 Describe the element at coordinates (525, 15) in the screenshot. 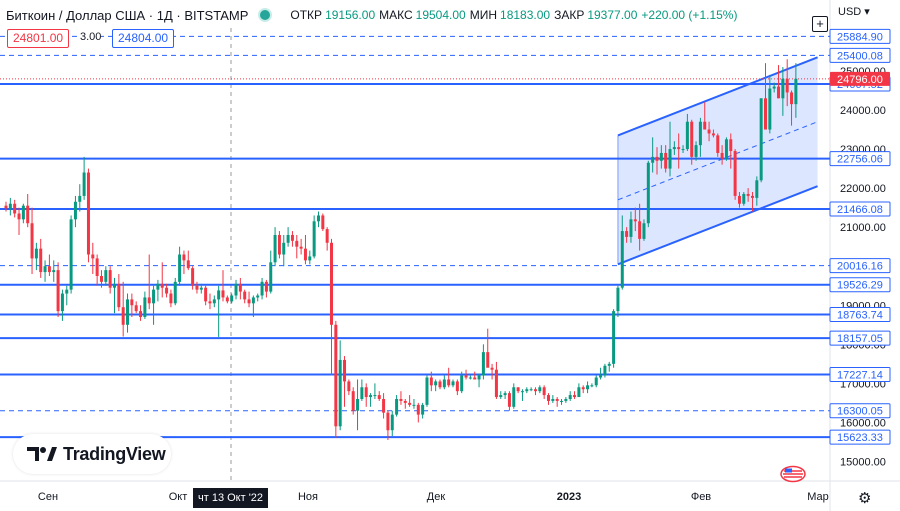

I see `low-value: 18183.00` at that location.